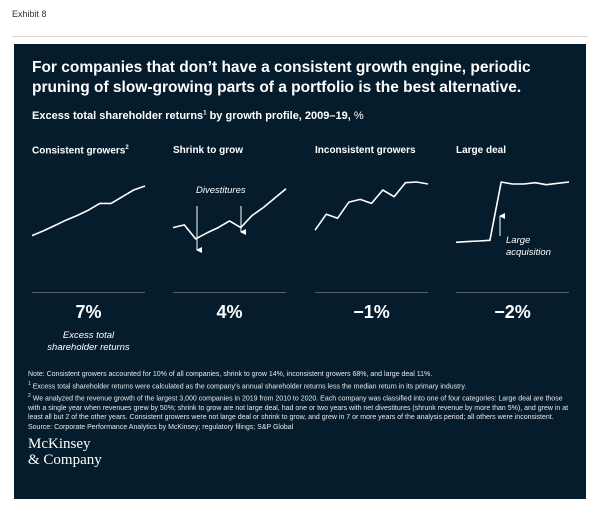  Describe the element at coordinates (88, 211) in the screenshot. I see `series-line-consistent-growers` at that location.